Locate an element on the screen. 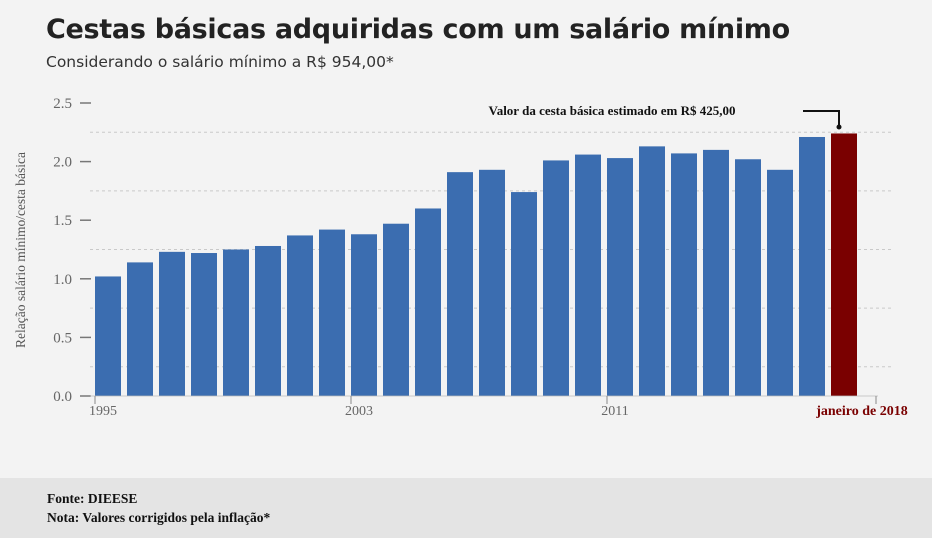 Image resolution: width=932 pixels, height=538 pixels. x-tick-label: janeiro de 2018 is located at coordinates (861, 411).